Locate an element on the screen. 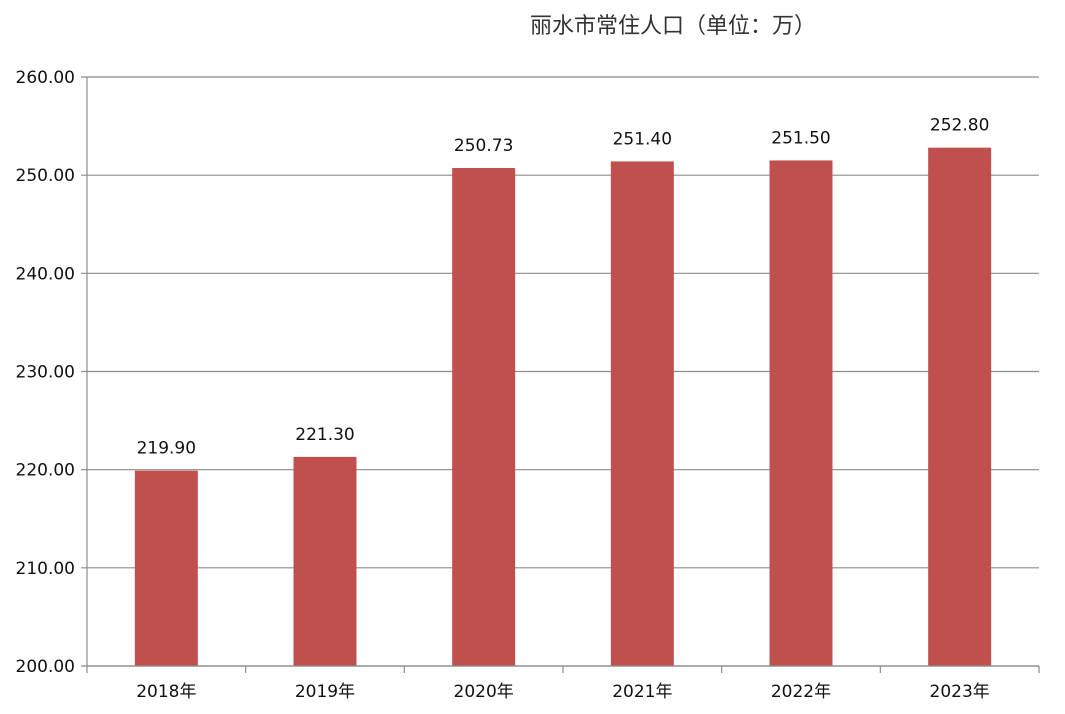 This screenshot has height=714, width=1065. data-label: 219.90 is located at coordinates (166, 449).